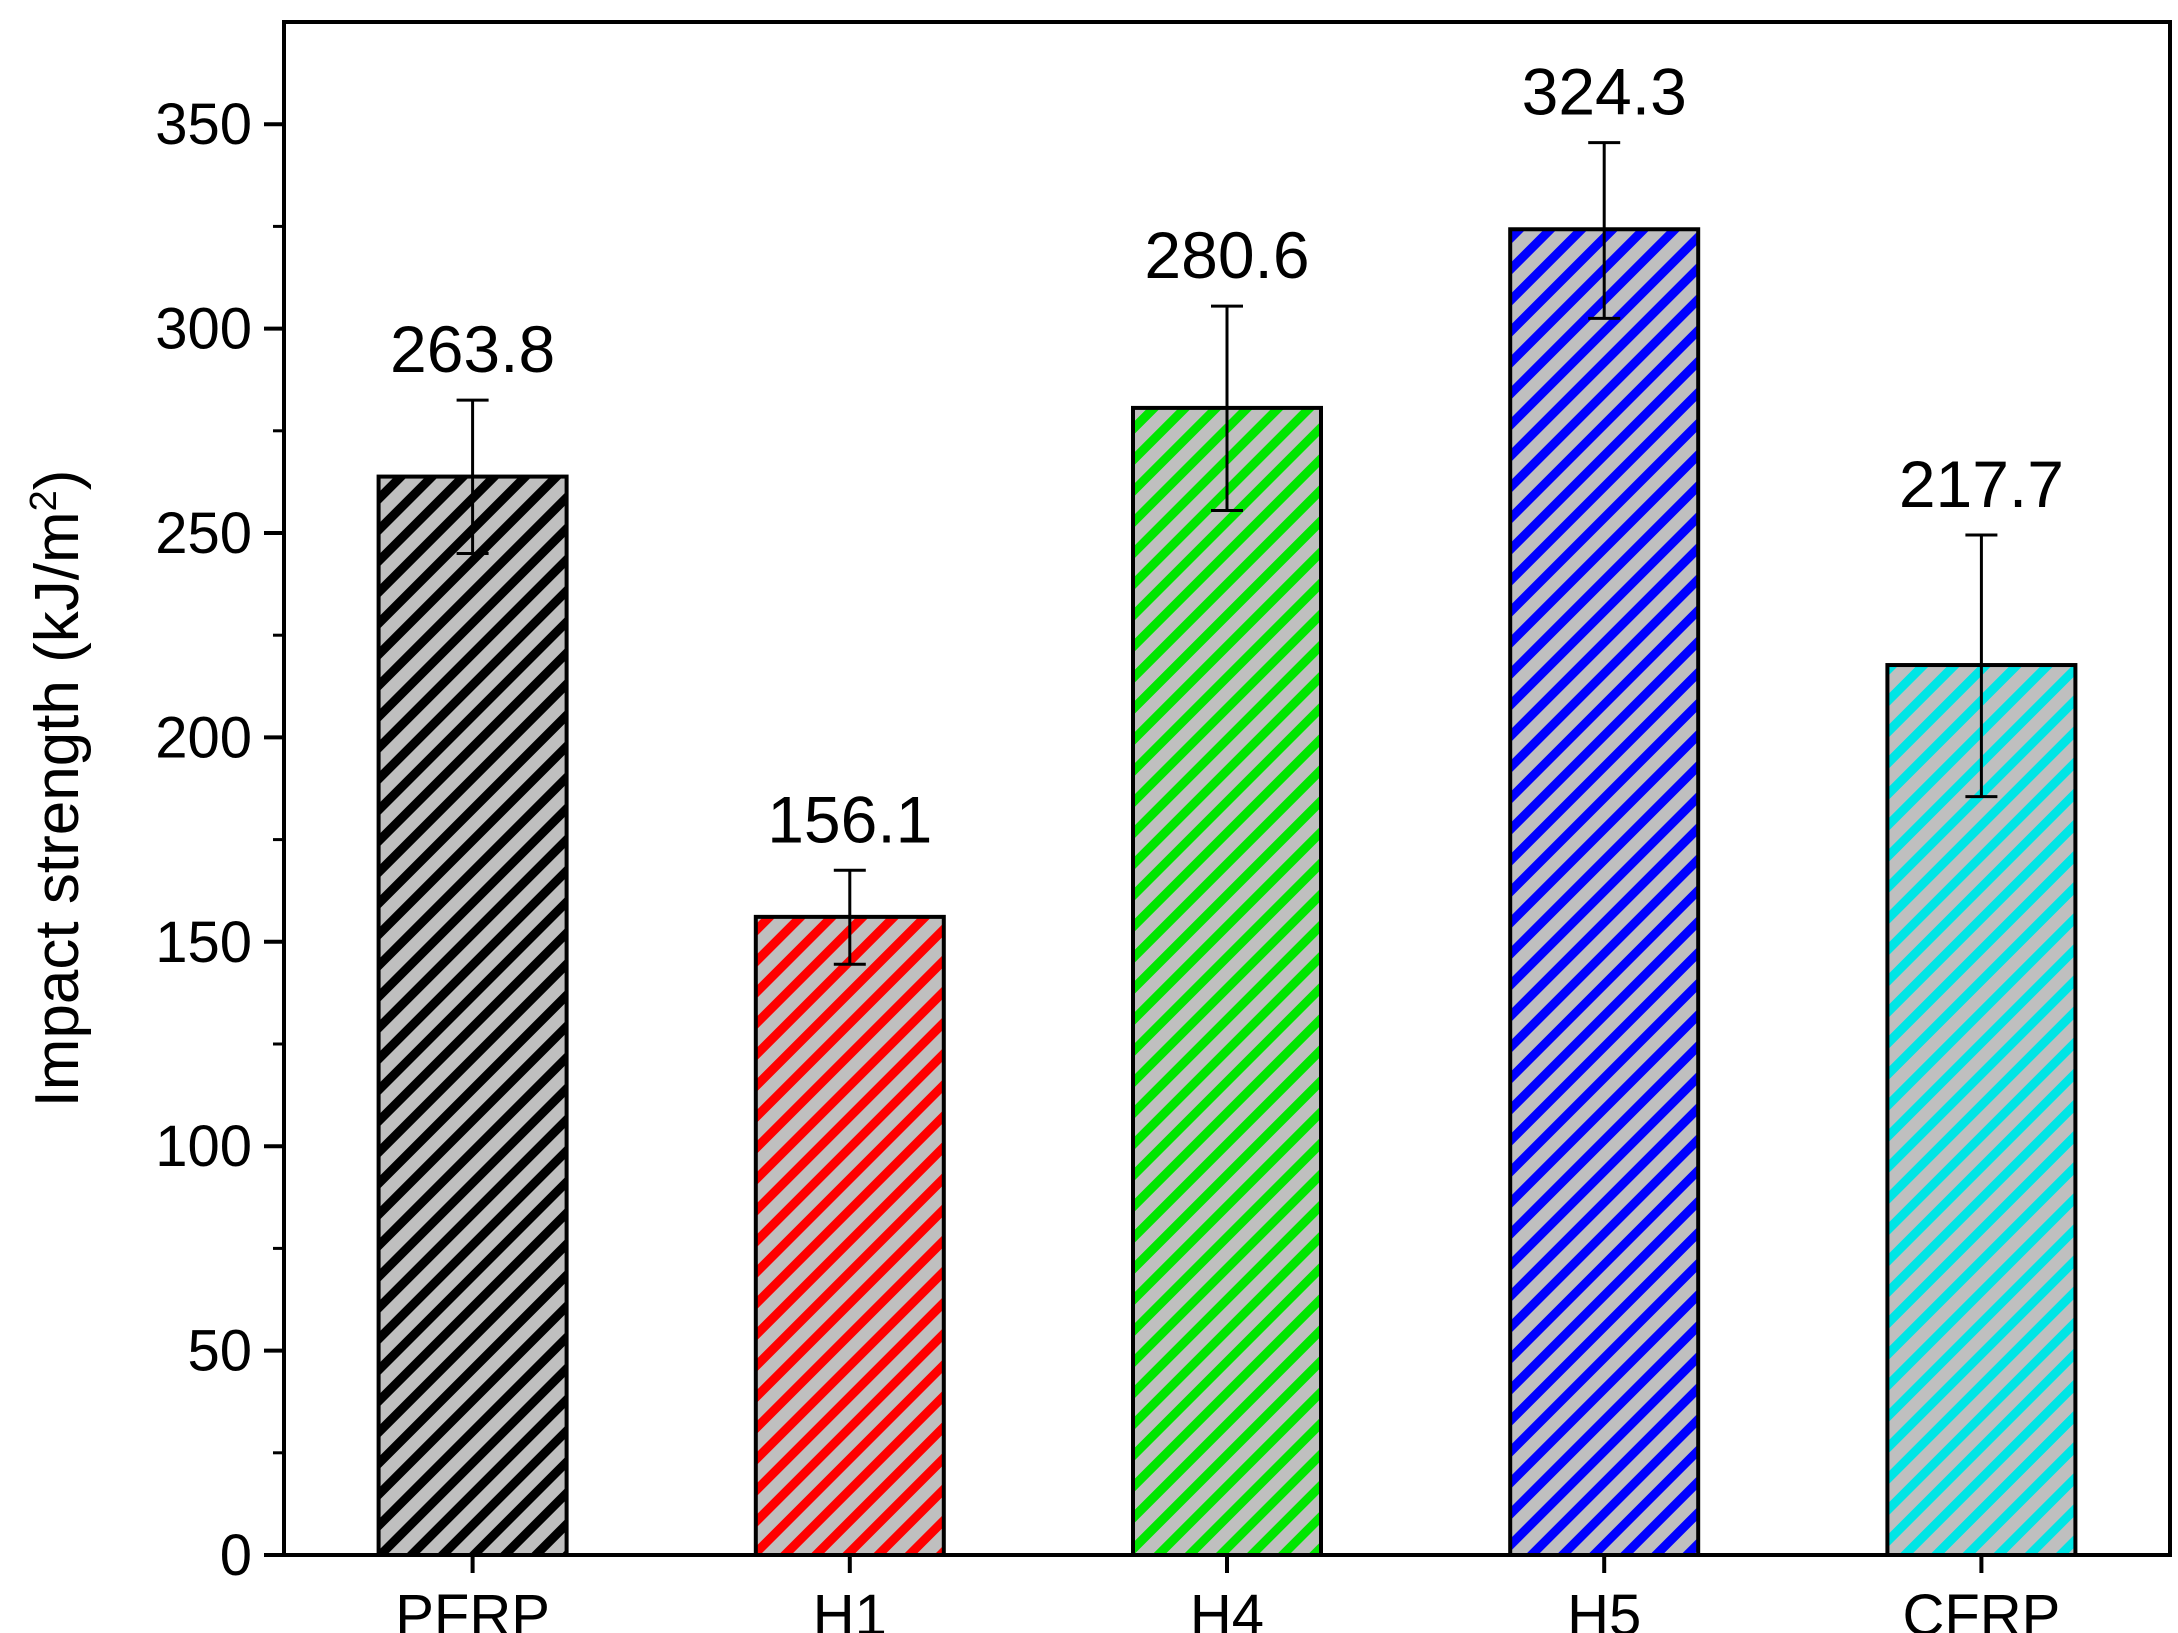  Describe the element at coordinates (219, 1351) in the screenshot. I see `y-tick-label: 50` at that location.